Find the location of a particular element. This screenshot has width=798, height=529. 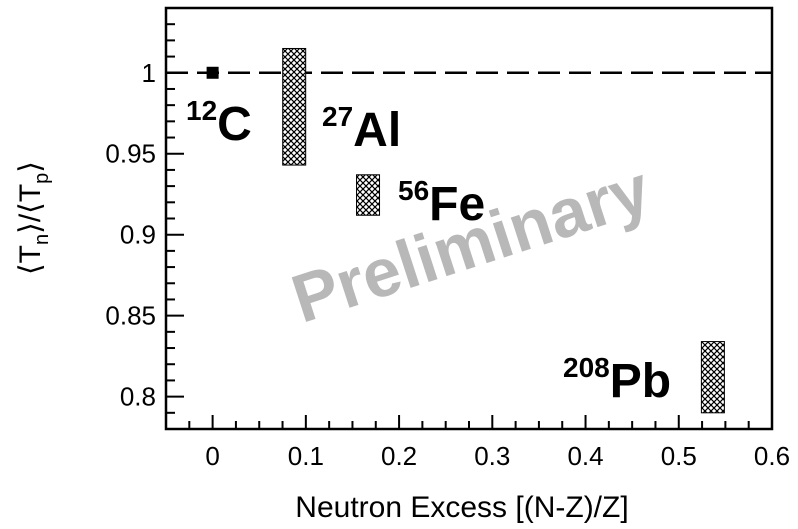

x-tick-label: 0 is located at coordinates (212, 456).